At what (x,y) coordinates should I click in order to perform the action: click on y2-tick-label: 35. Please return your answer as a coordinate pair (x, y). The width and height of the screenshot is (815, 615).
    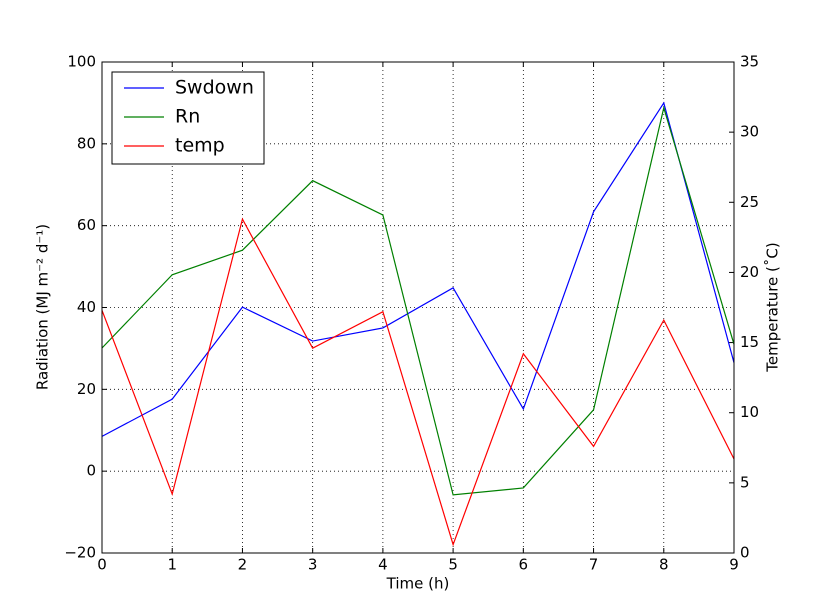
    Looking at the image, I should click on (749, 62).